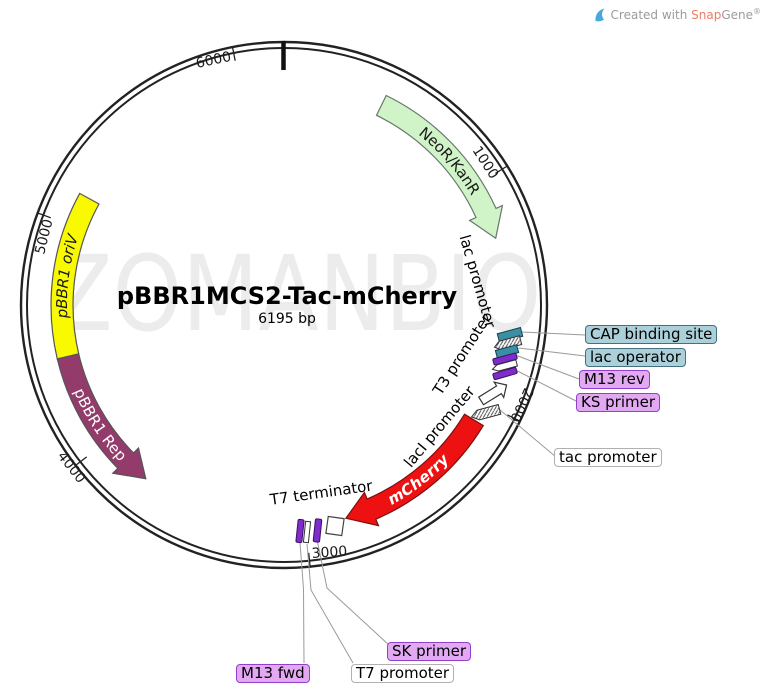 The height and width of the screenshot is (690, 769). I want to click on snapgene-logo-icon, so click(599, 14).